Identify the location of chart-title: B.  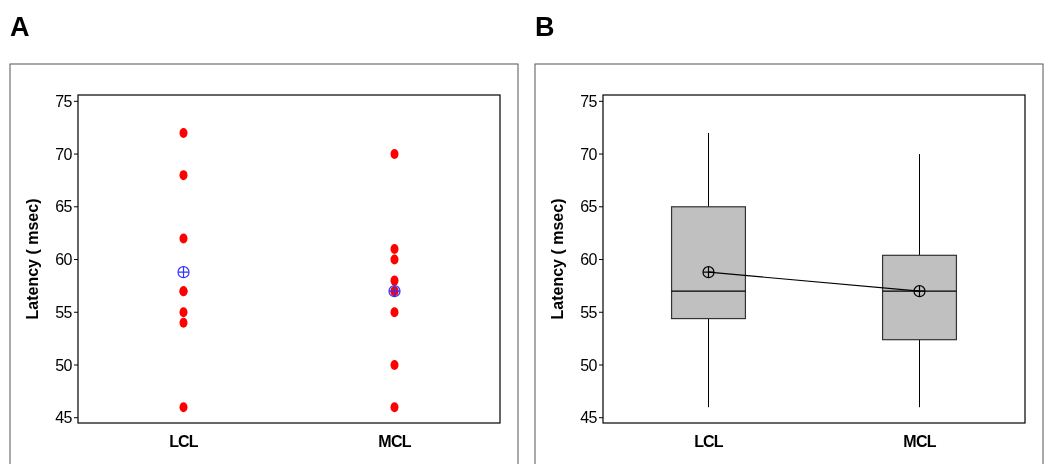
(545, 27).